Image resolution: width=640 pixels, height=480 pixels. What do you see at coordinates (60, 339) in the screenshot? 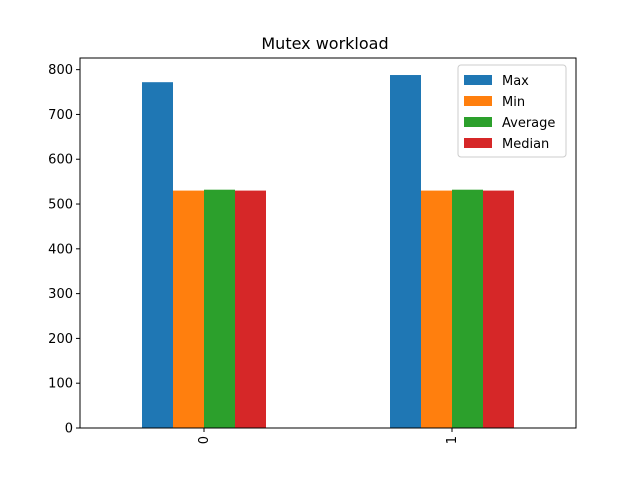
I see `y-tick-label: 200` at bounding box center [60, 339].